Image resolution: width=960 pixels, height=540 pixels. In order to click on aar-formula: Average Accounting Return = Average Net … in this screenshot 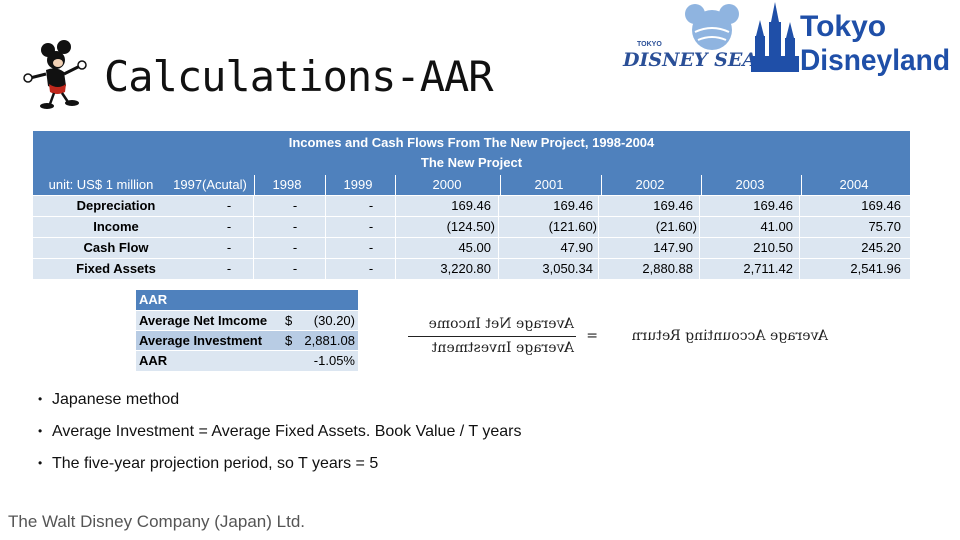, I will do `click(618, 337)`.